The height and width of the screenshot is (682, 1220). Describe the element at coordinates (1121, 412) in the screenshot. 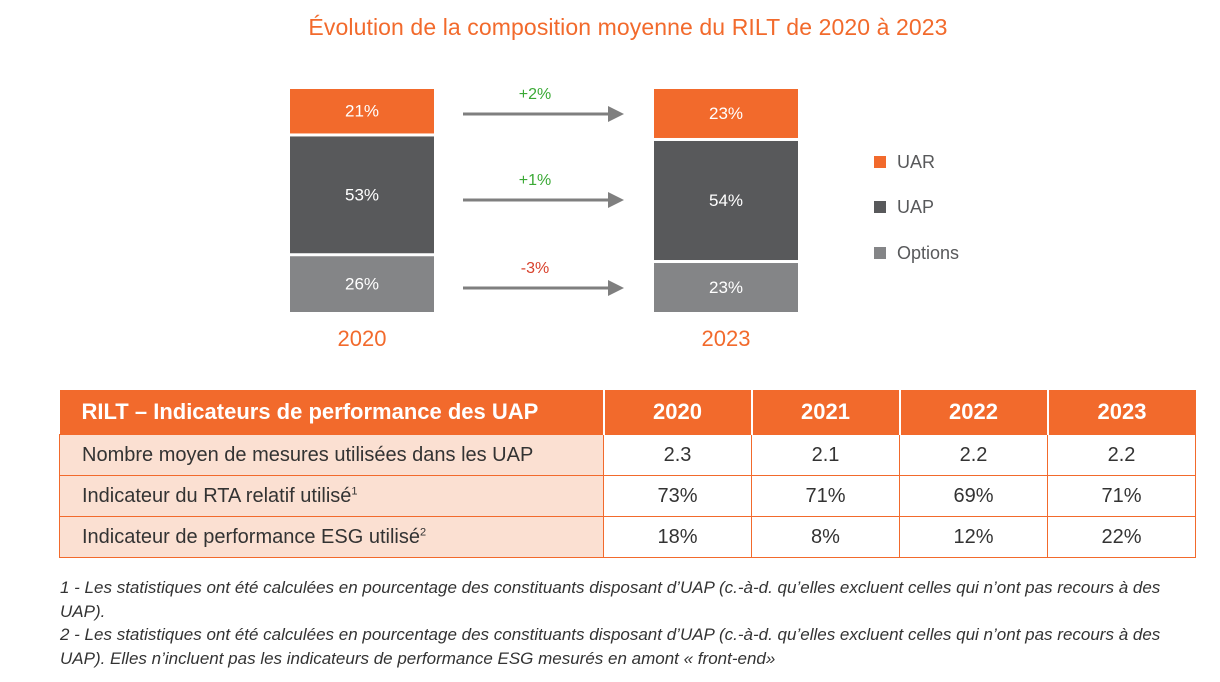

I see `table-header-year: 2023` at that location.